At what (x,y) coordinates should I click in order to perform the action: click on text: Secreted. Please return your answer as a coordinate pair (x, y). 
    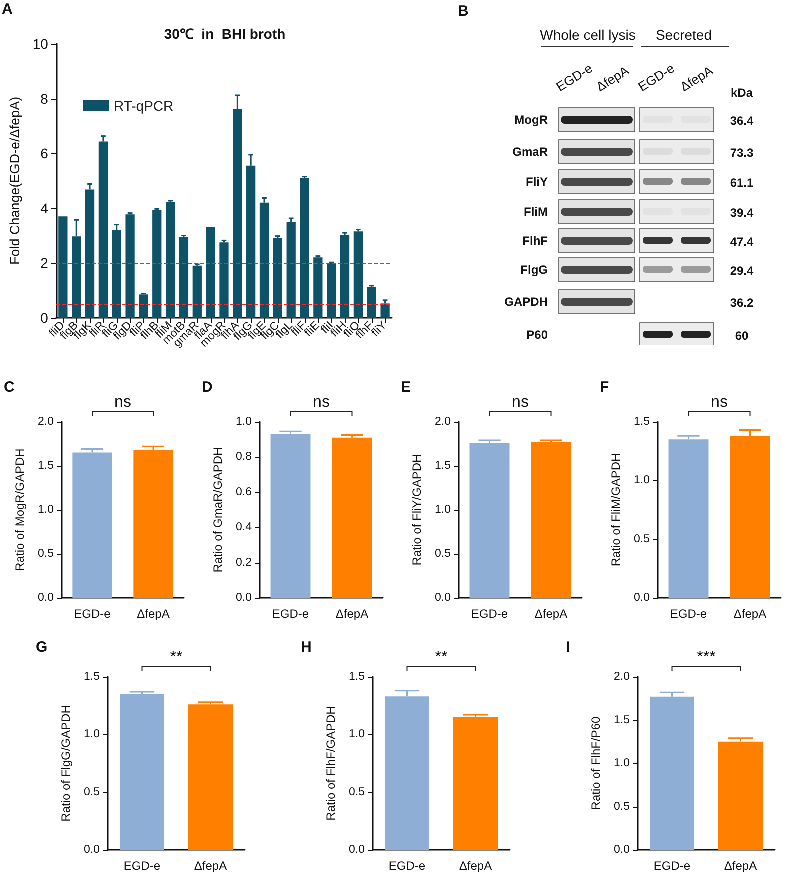
    Looking at the image, I should click on (684, 35).